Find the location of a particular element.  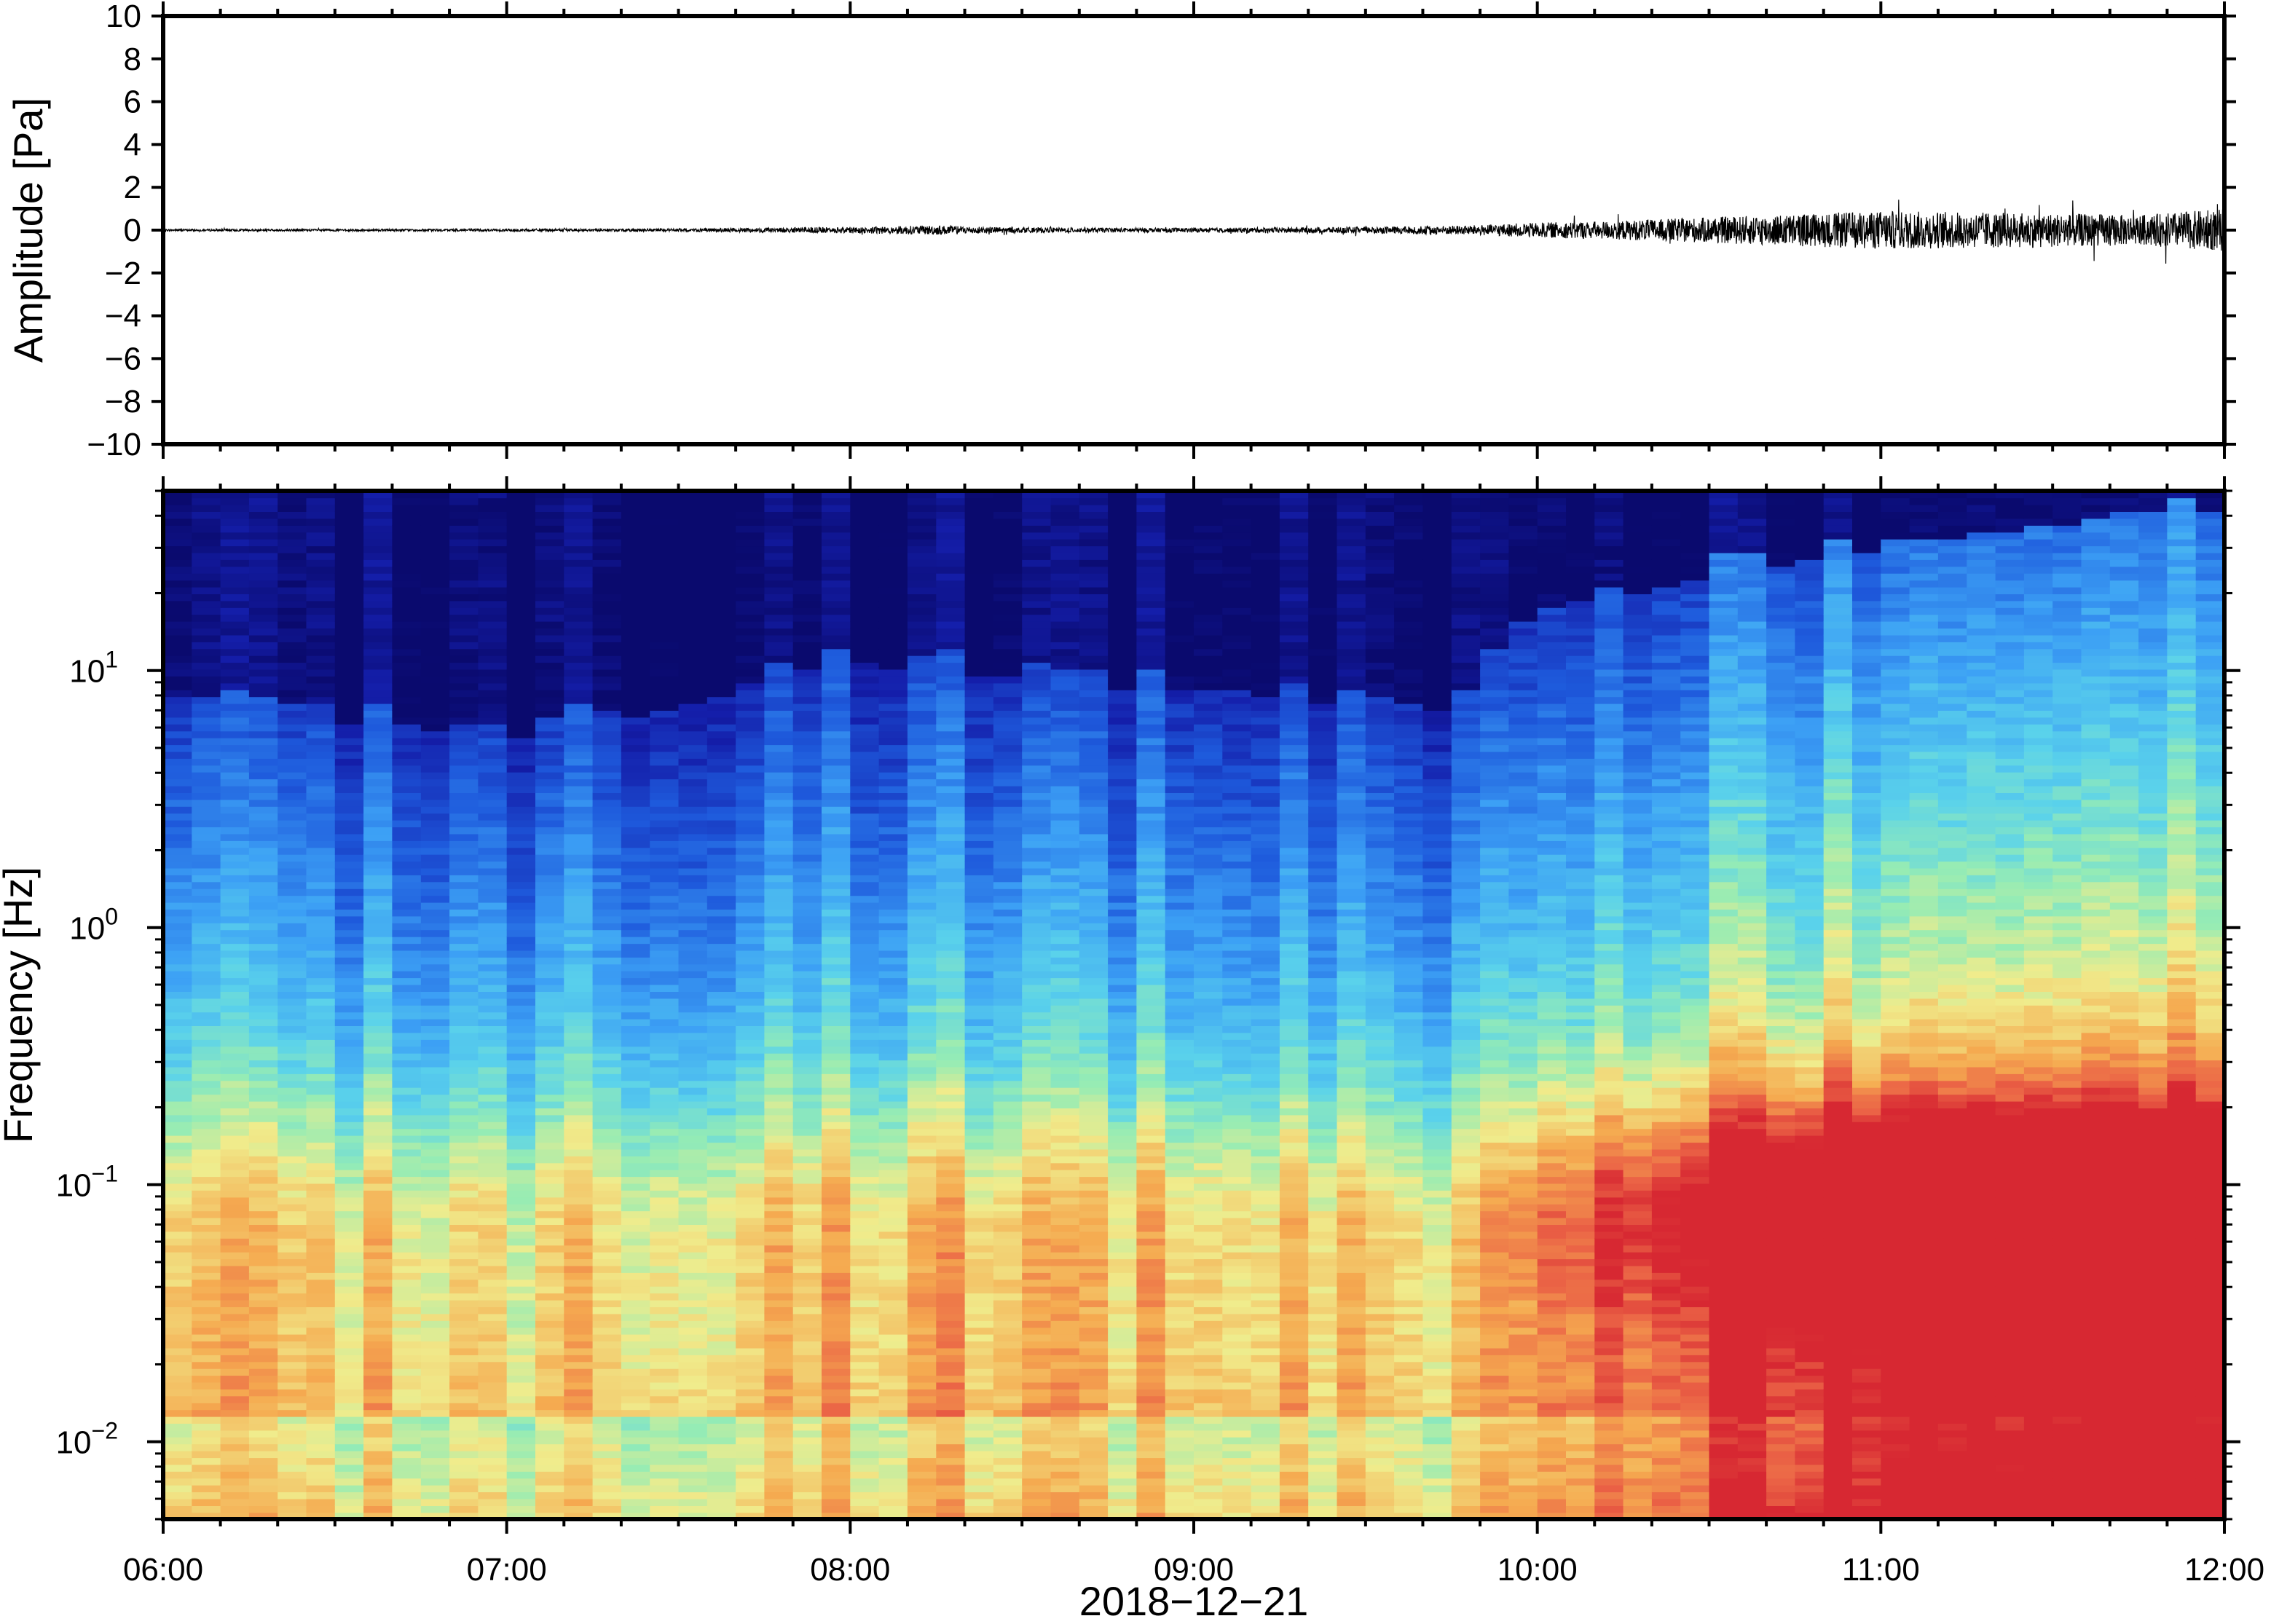

amplitude-tick-label: −2 is located at coordinates (123, 273).